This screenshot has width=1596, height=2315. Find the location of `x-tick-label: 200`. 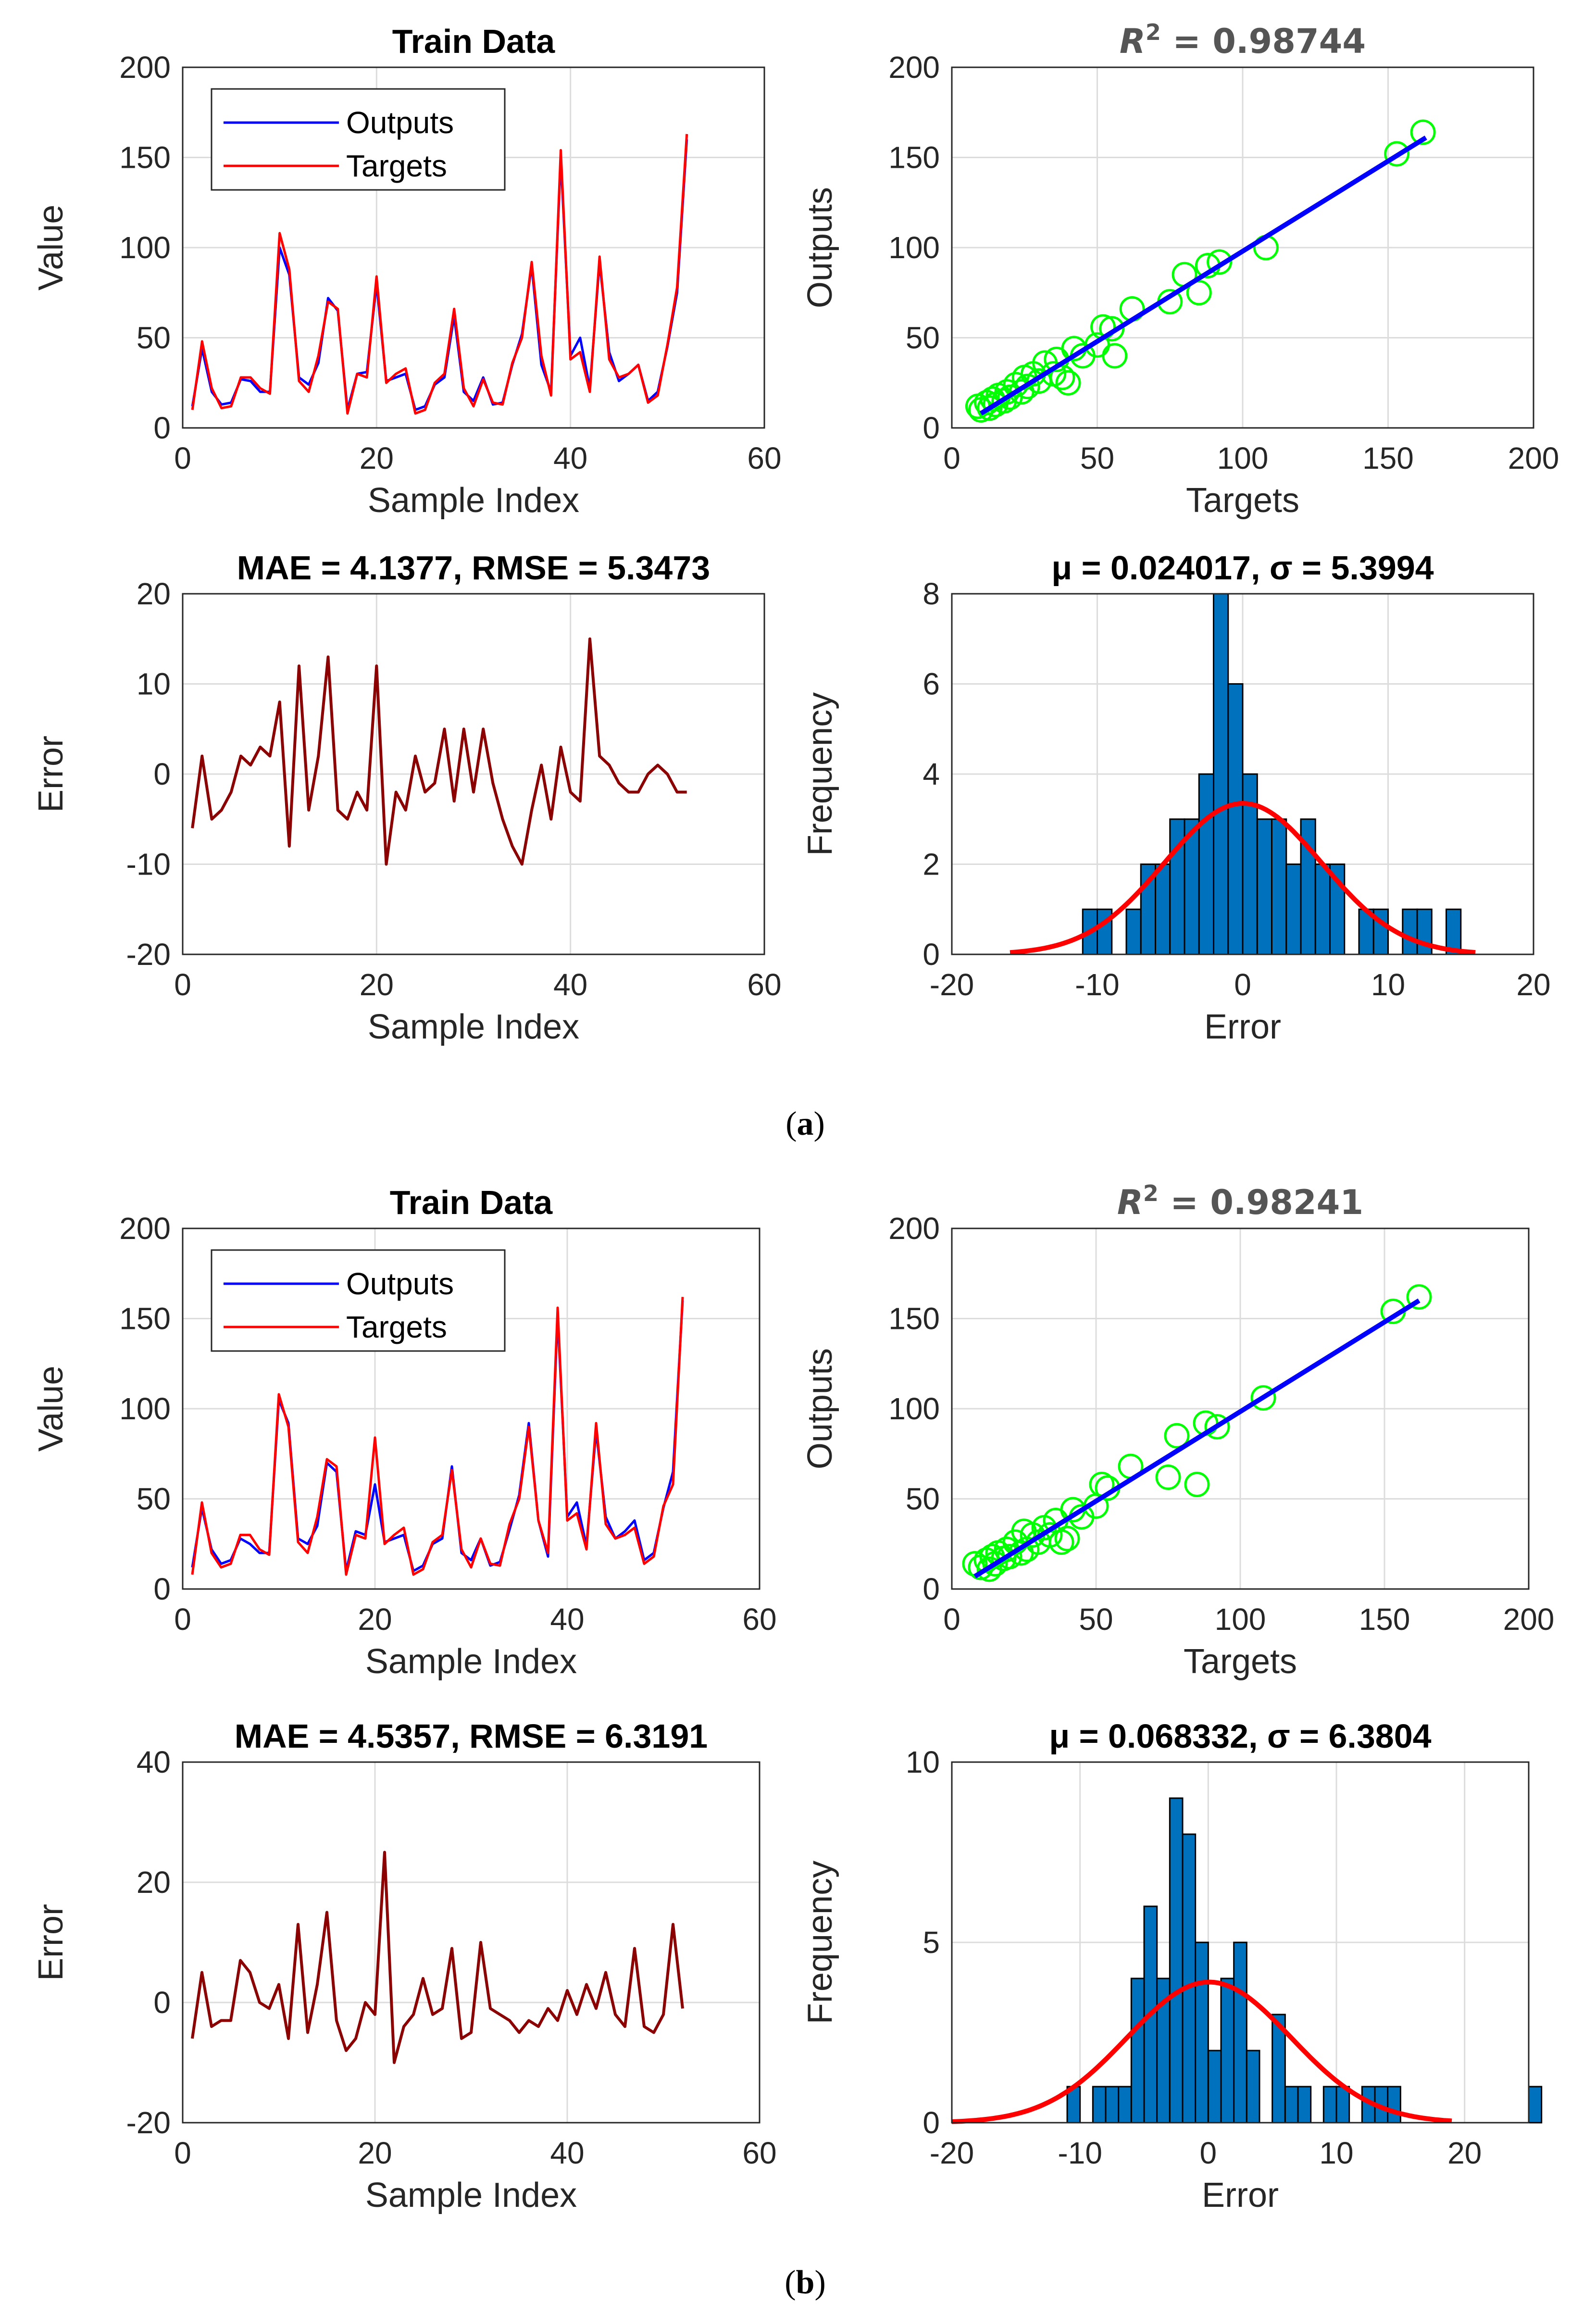

x-tick-label: 200 is located at coordinates (1529, 1620).